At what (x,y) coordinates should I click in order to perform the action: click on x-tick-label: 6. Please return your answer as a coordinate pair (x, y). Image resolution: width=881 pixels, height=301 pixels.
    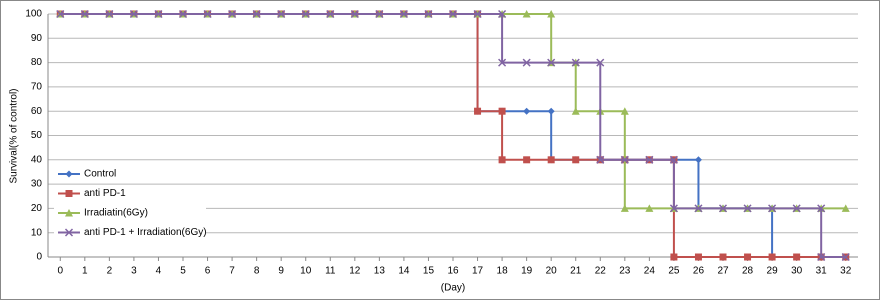
    Looking at the image, I should click on (208, 271).